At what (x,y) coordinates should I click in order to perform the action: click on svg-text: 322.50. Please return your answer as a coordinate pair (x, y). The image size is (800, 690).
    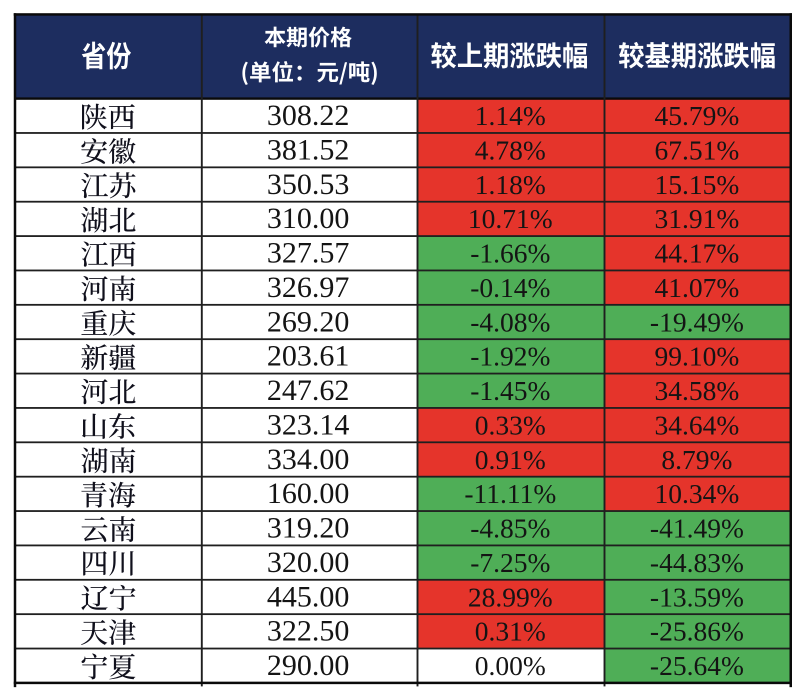
    Looking at the image, I should click on (308, 631).